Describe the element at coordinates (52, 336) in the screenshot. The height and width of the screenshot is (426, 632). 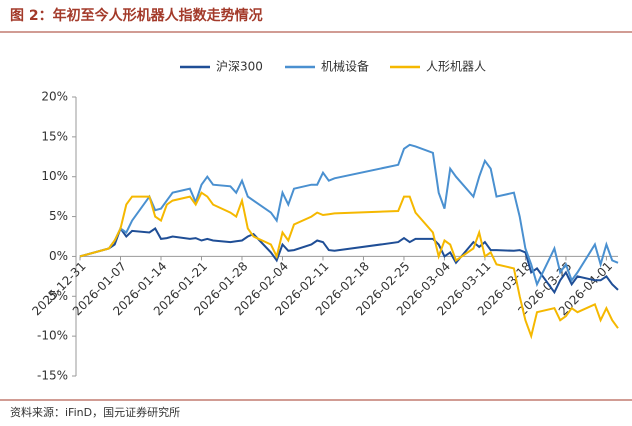
I see `y-tick-label: -10%` at that location.